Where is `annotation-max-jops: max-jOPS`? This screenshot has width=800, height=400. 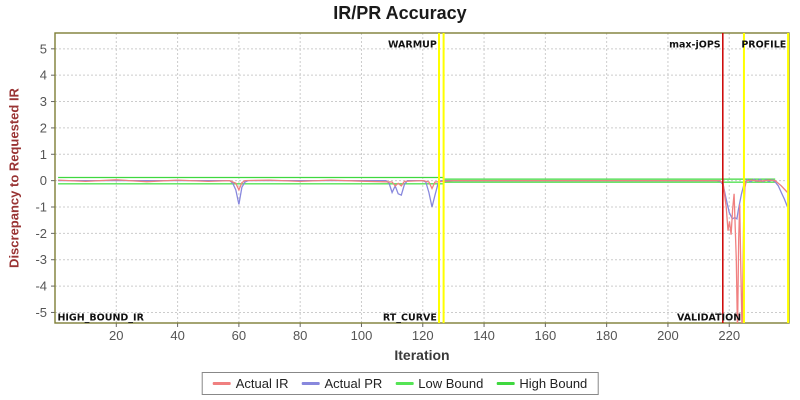
annotation-max-jops: max-jOPS is located at coordinates (695, 45).